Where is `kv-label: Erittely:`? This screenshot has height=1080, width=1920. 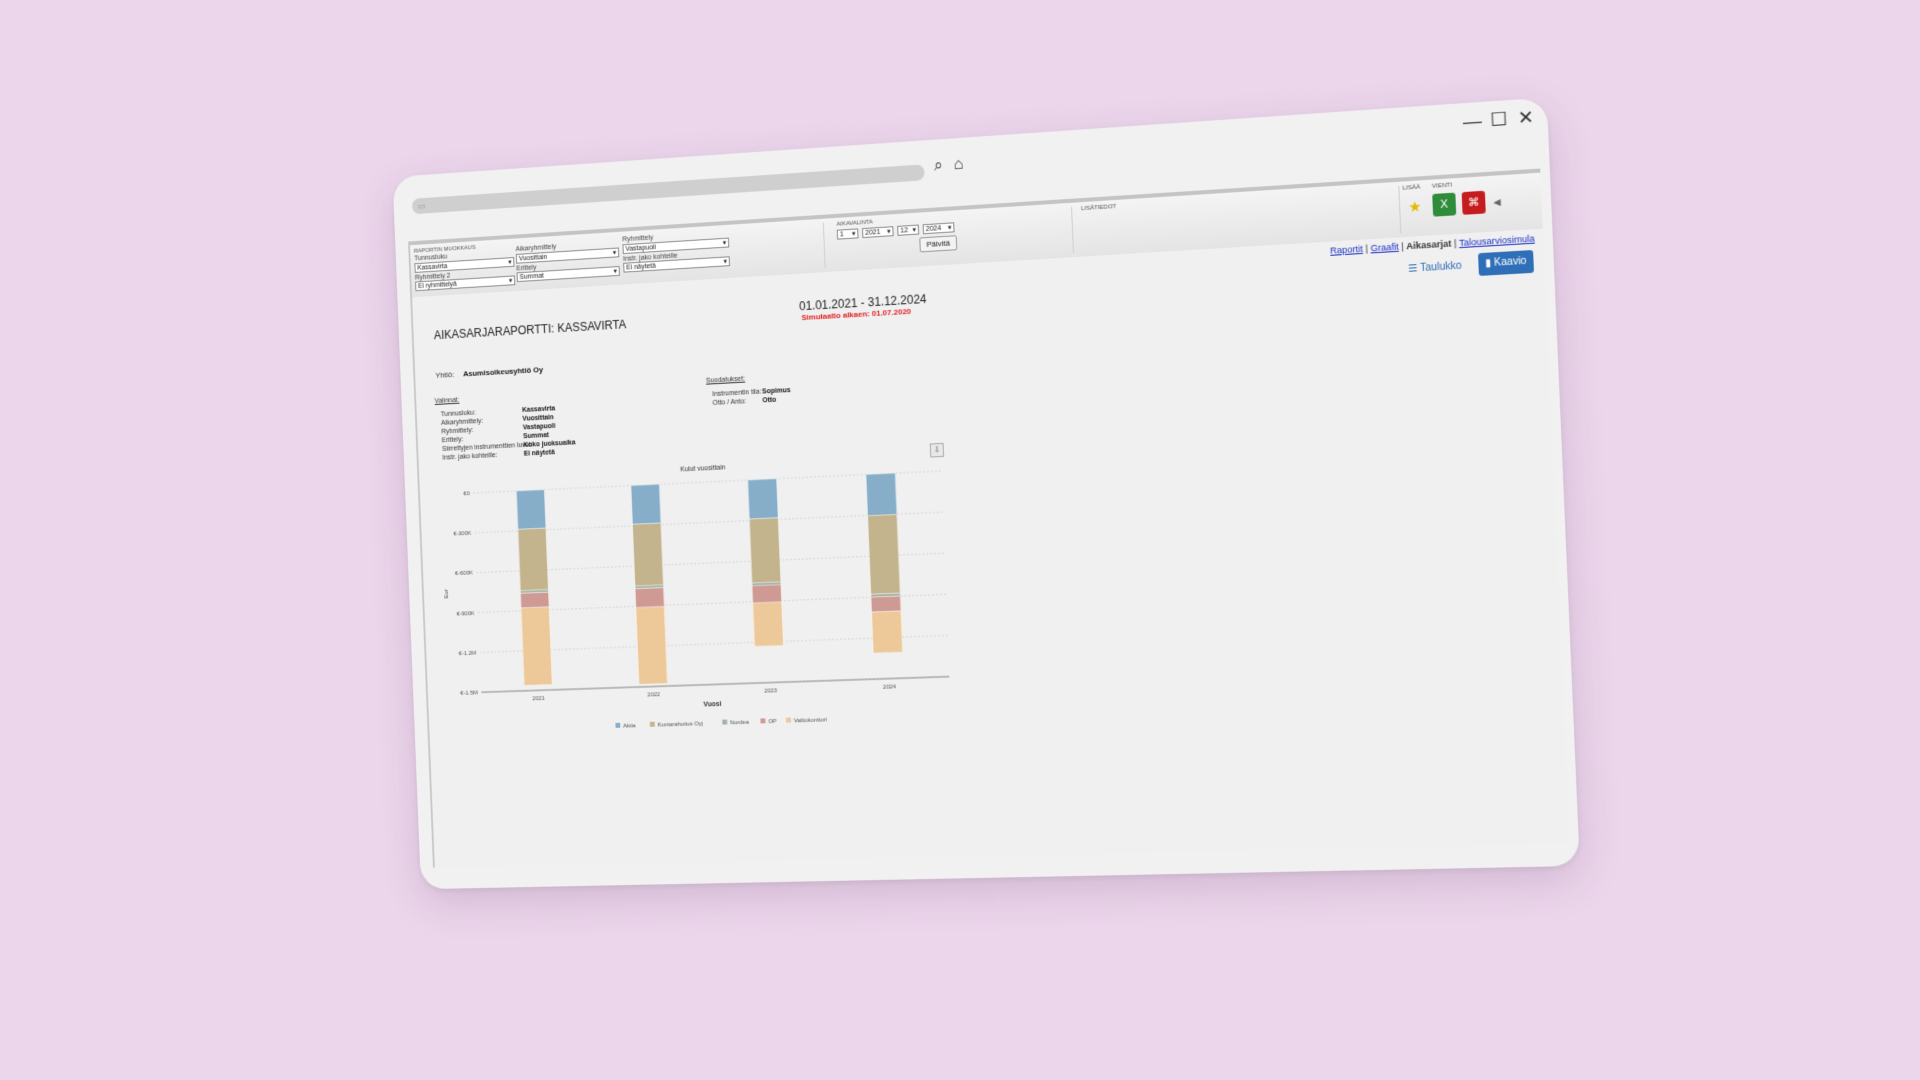 kv-label: Erittely: is located at coordinates (453, 440).